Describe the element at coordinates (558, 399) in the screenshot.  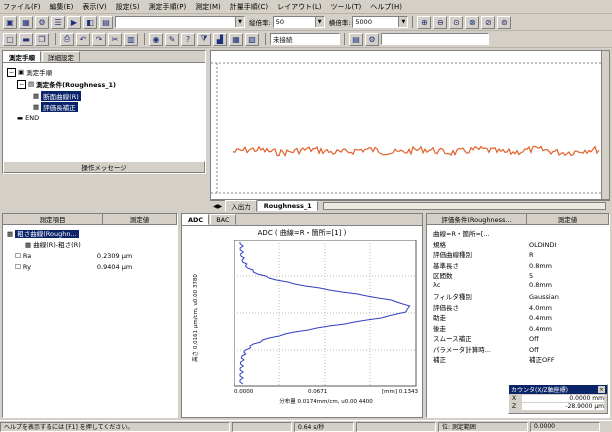
I see `counter-window: カウンタ(X/Z軸座標) × X 0.0000 mm Z -28.9000 μm` at that location.